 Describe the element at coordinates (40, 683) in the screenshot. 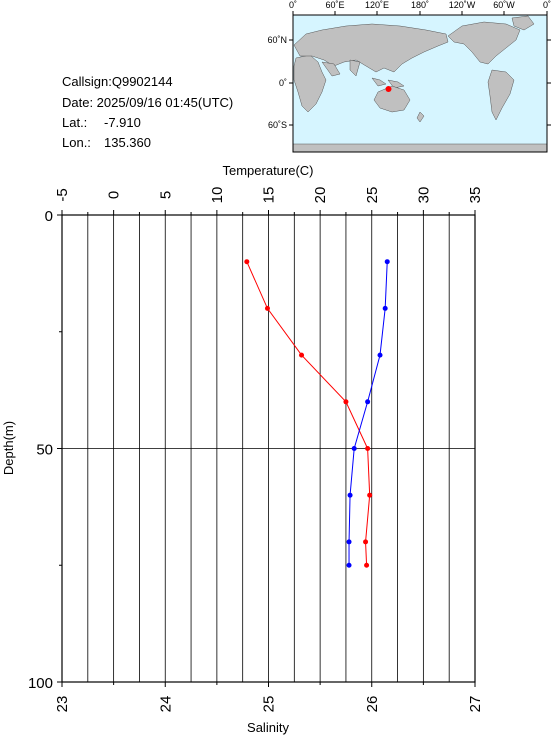

I see `depth-tick-label: 100` at that location.